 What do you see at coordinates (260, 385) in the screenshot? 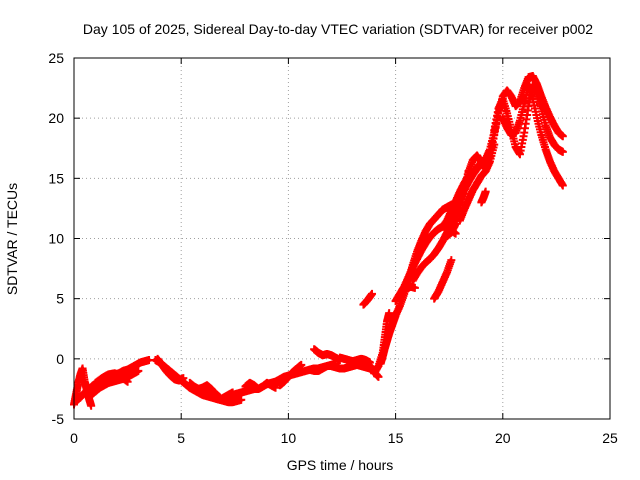
I see `series-arc10` at bounding box center [260, 385].